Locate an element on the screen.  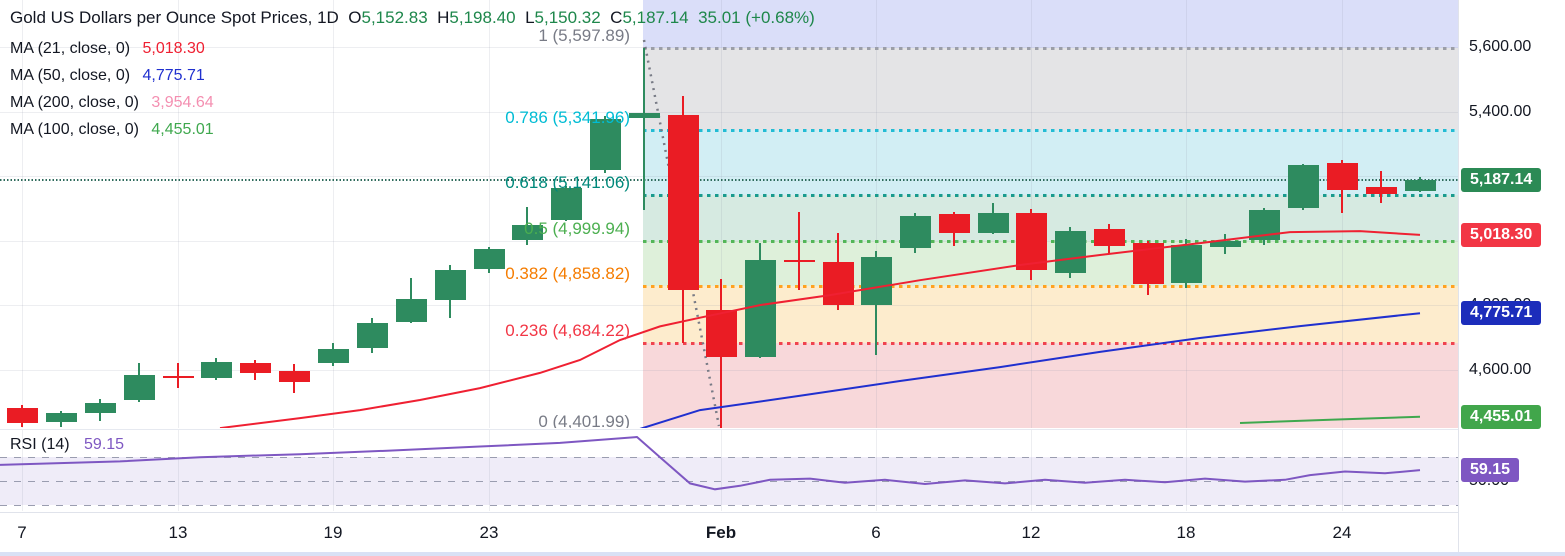
price-axis-badge: 59.15 is located at coordinates (1490, 470).